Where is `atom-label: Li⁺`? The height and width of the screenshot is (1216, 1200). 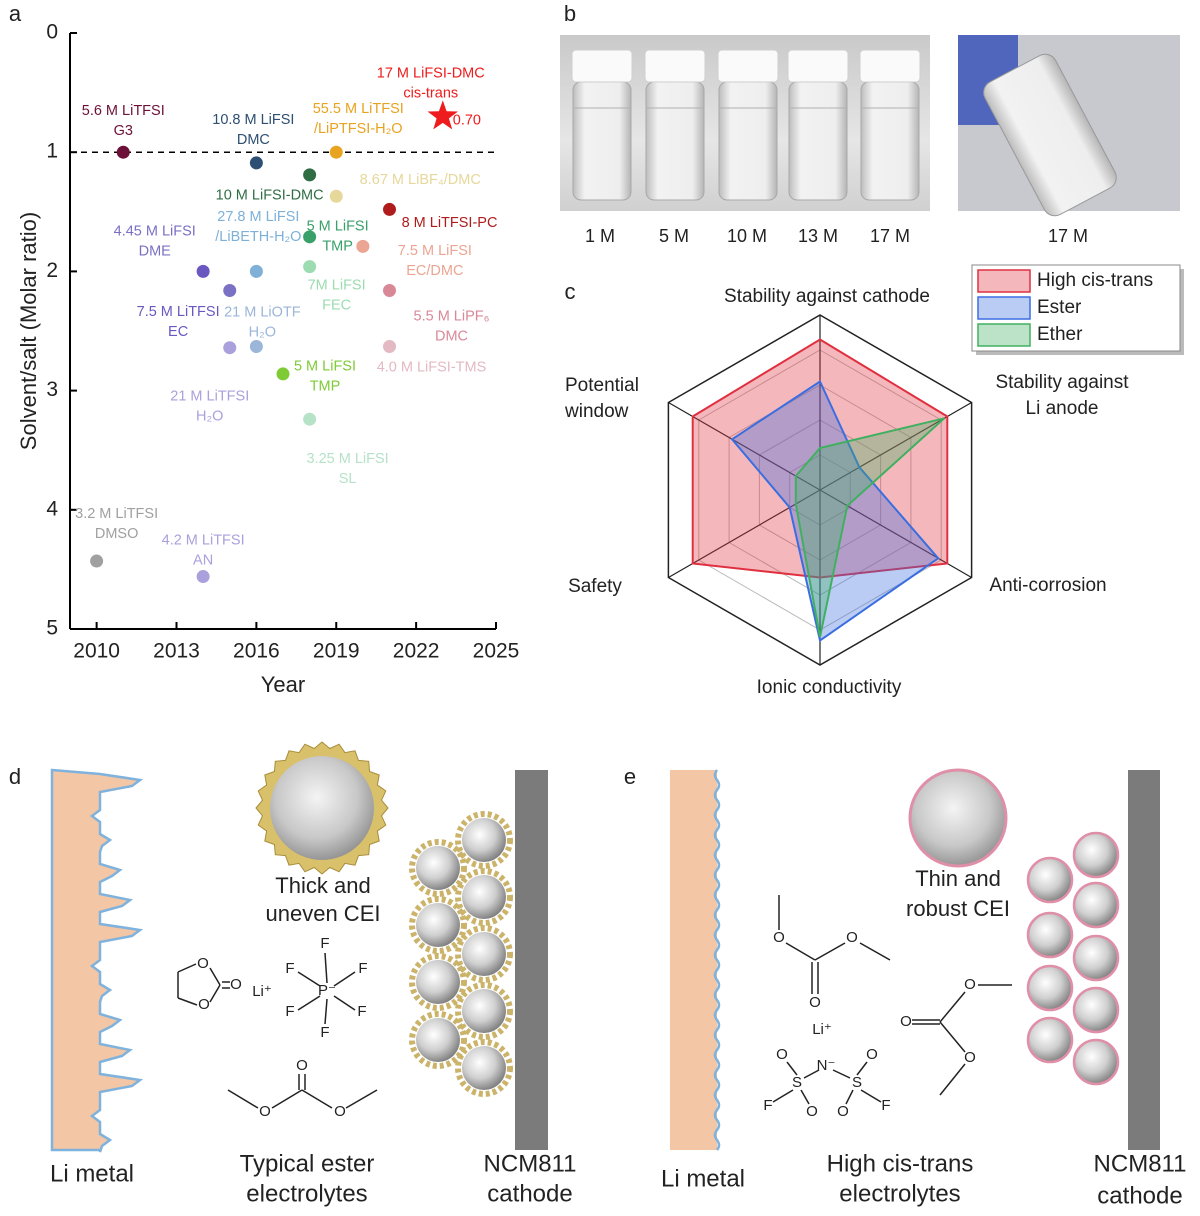 atom-label: Li⁺ is located at coordinates (822, 1029).